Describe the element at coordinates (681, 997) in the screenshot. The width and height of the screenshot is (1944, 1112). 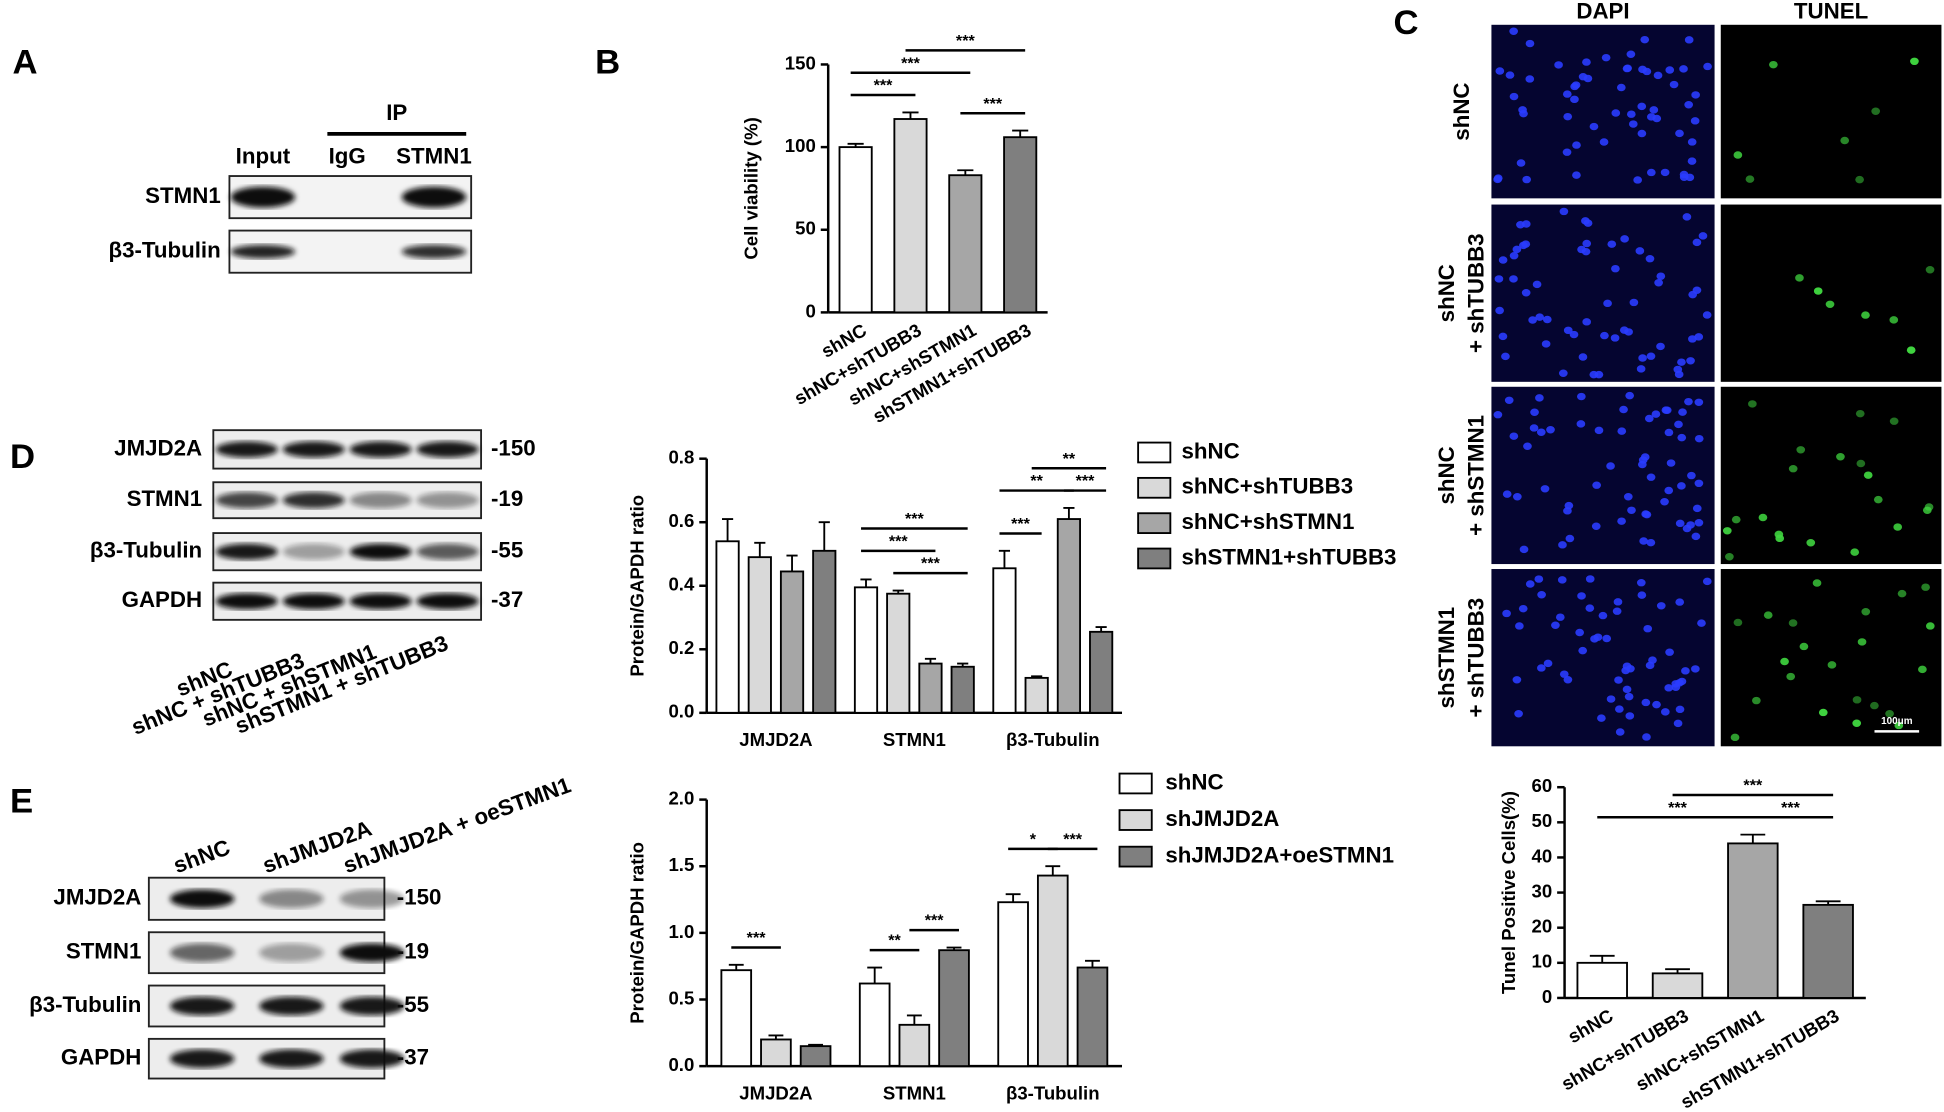
I see `y-tick-label: 0.5` at that location.